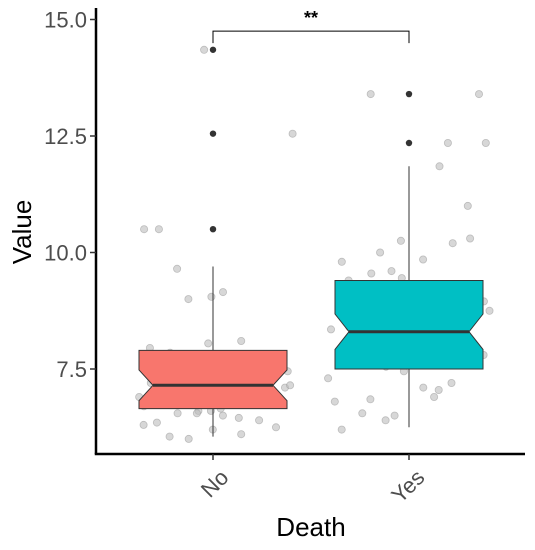  What do you see at coordinates (65, 253) in the screenshot?
I see `y-tick-label: 10.0` at bounding box center [65, 253].